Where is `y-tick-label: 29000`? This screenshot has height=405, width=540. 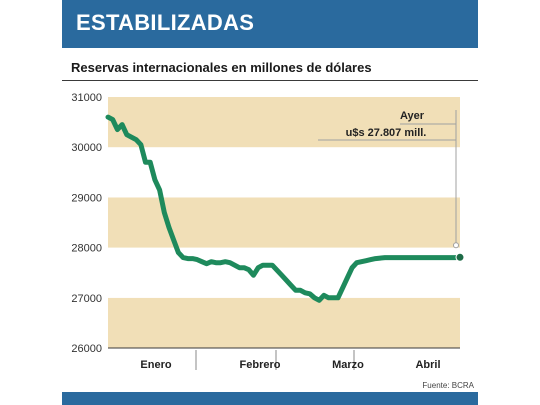
y-tick-label: 29000 is located at coordinates (86, 198).